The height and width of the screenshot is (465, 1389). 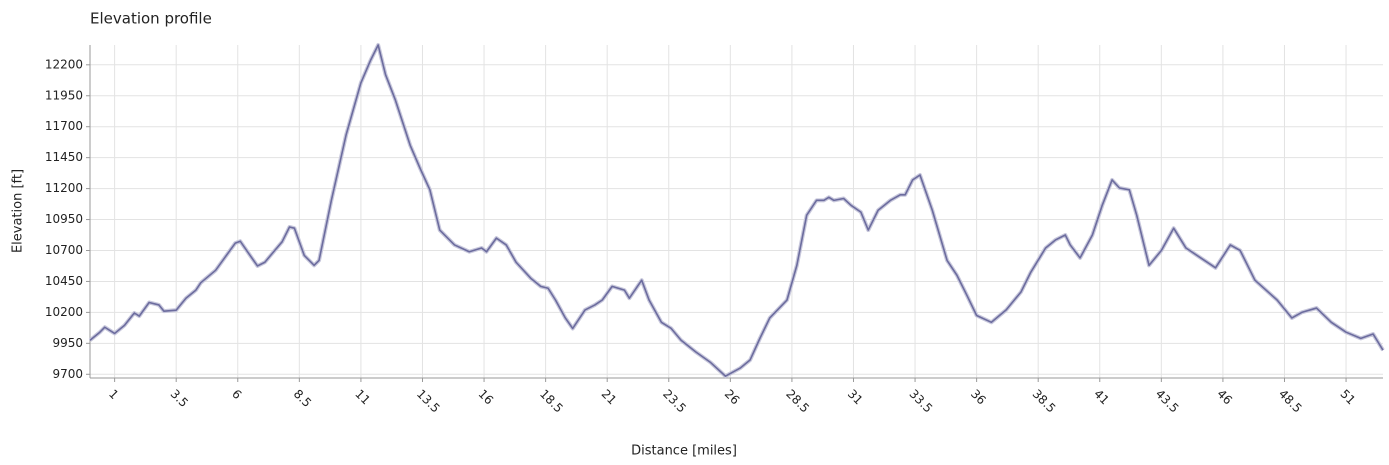 I want to click on x-tick-label: 48.5, so click(x=1290, y=401).